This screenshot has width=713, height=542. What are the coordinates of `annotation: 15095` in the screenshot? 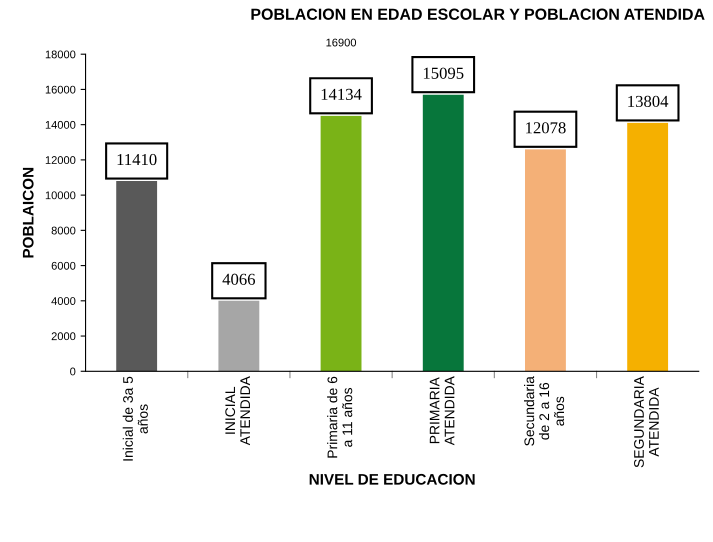 It's located at (444, 73).